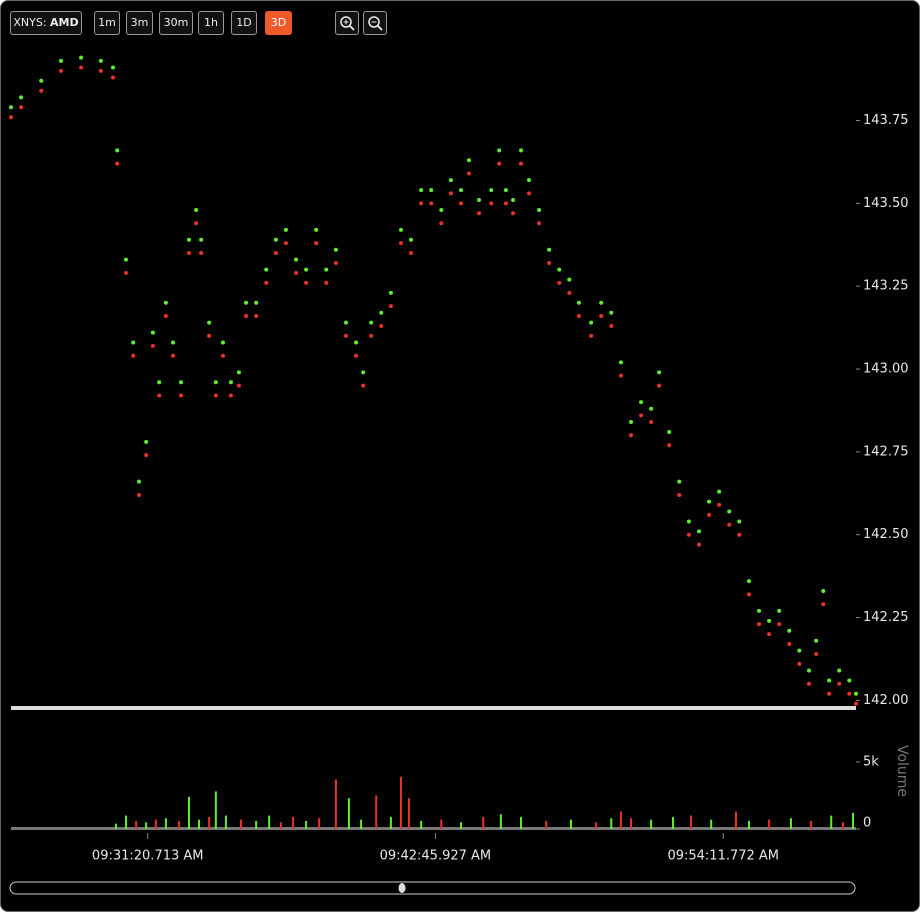 The width and height of the screenshot is (920, 912). Describe the element at coordinates (244, 23) in the screenshot. I see `range-button: 1D` at that location.